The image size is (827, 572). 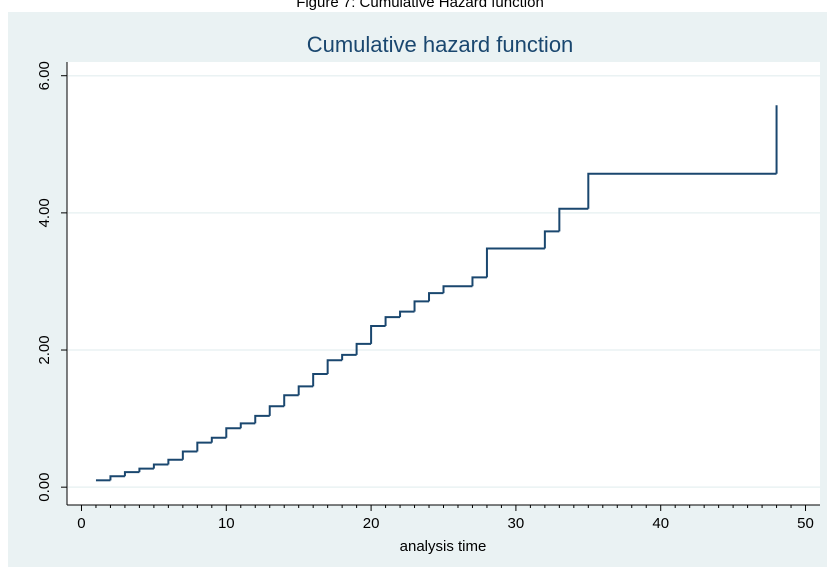 I want to click on x-tick-label: 30, so click(x=516, y=523).